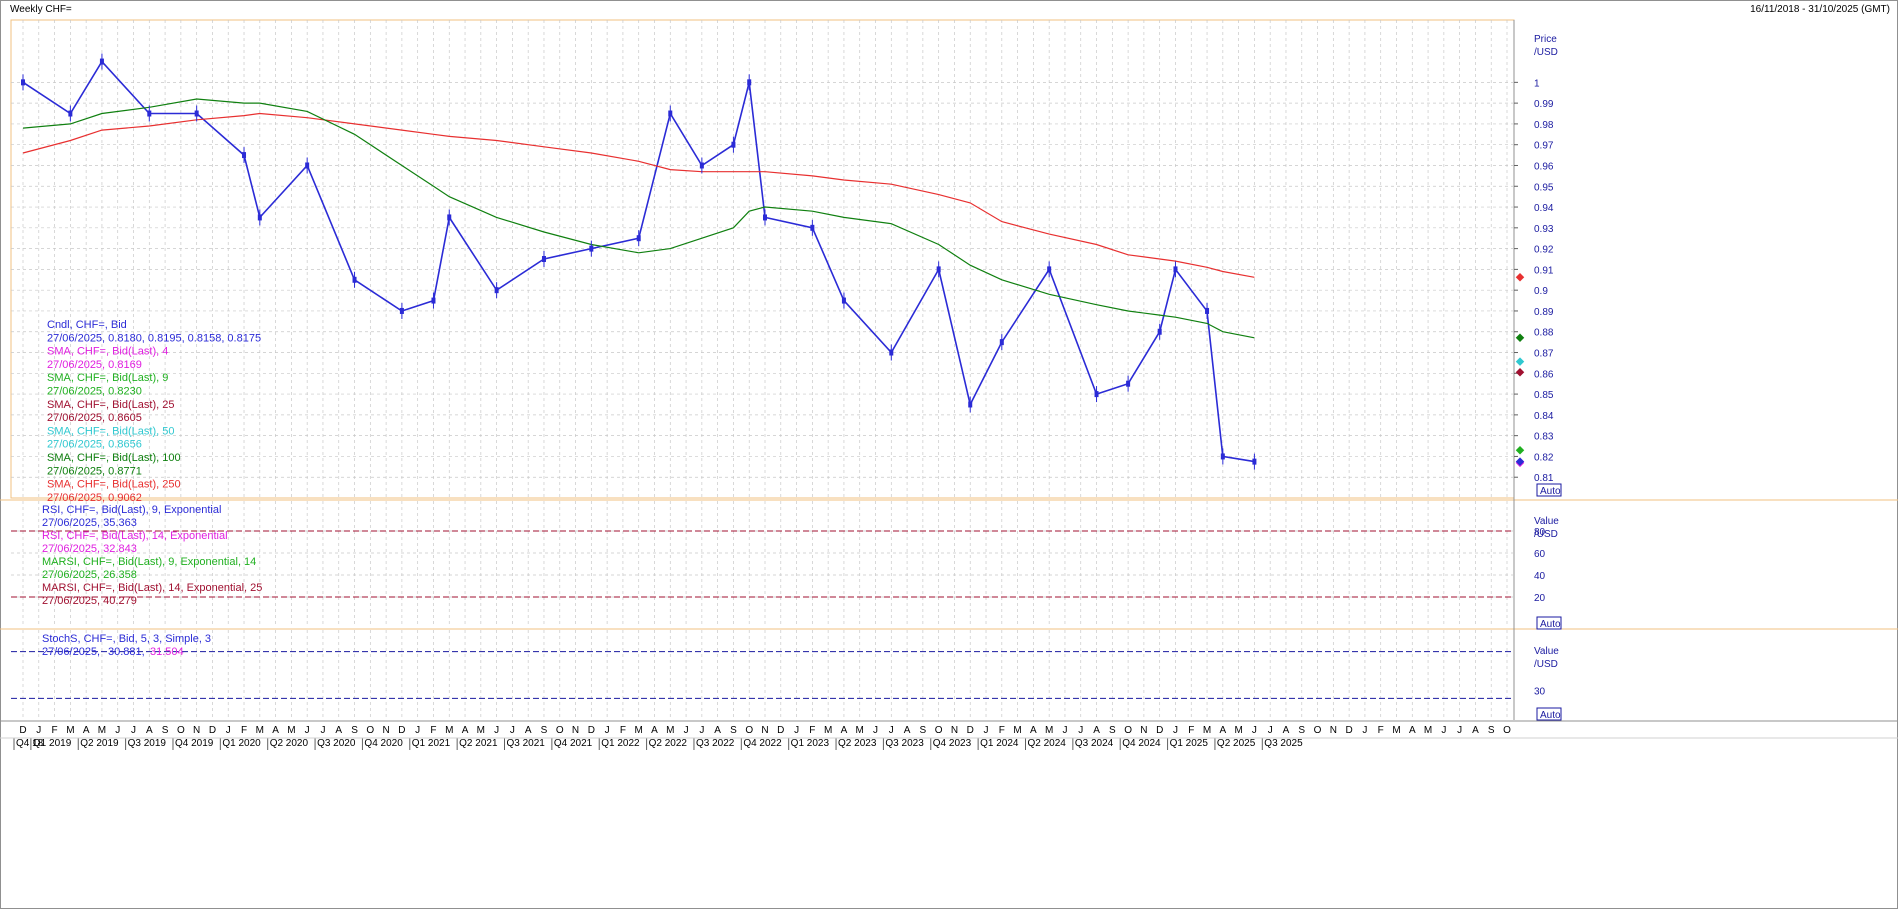 The height and width of the screenshot is (914, 1898). Describe the element at coordinates (1141, 743) in the screenshot. I see `x-tick-label-quarter: Q4 2024` at that location.